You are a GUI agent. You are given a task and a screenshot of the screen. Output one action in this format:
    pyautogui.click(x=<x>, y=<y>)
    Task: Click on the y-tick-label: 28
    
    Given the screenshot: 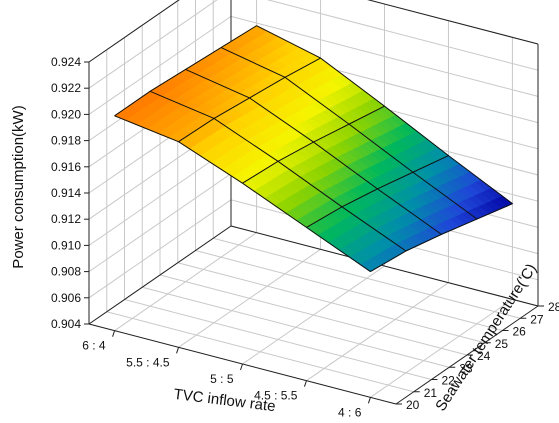 What is the action you would take?
    pyautogui.click(x=553, y=307)
    